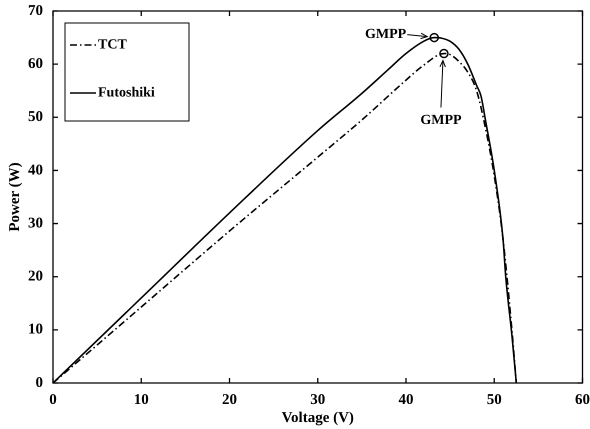  What do you see at coordinates (141, 400) in the screenshot?
I see `x-tick-label: 10` at bounding box center [141, 400].